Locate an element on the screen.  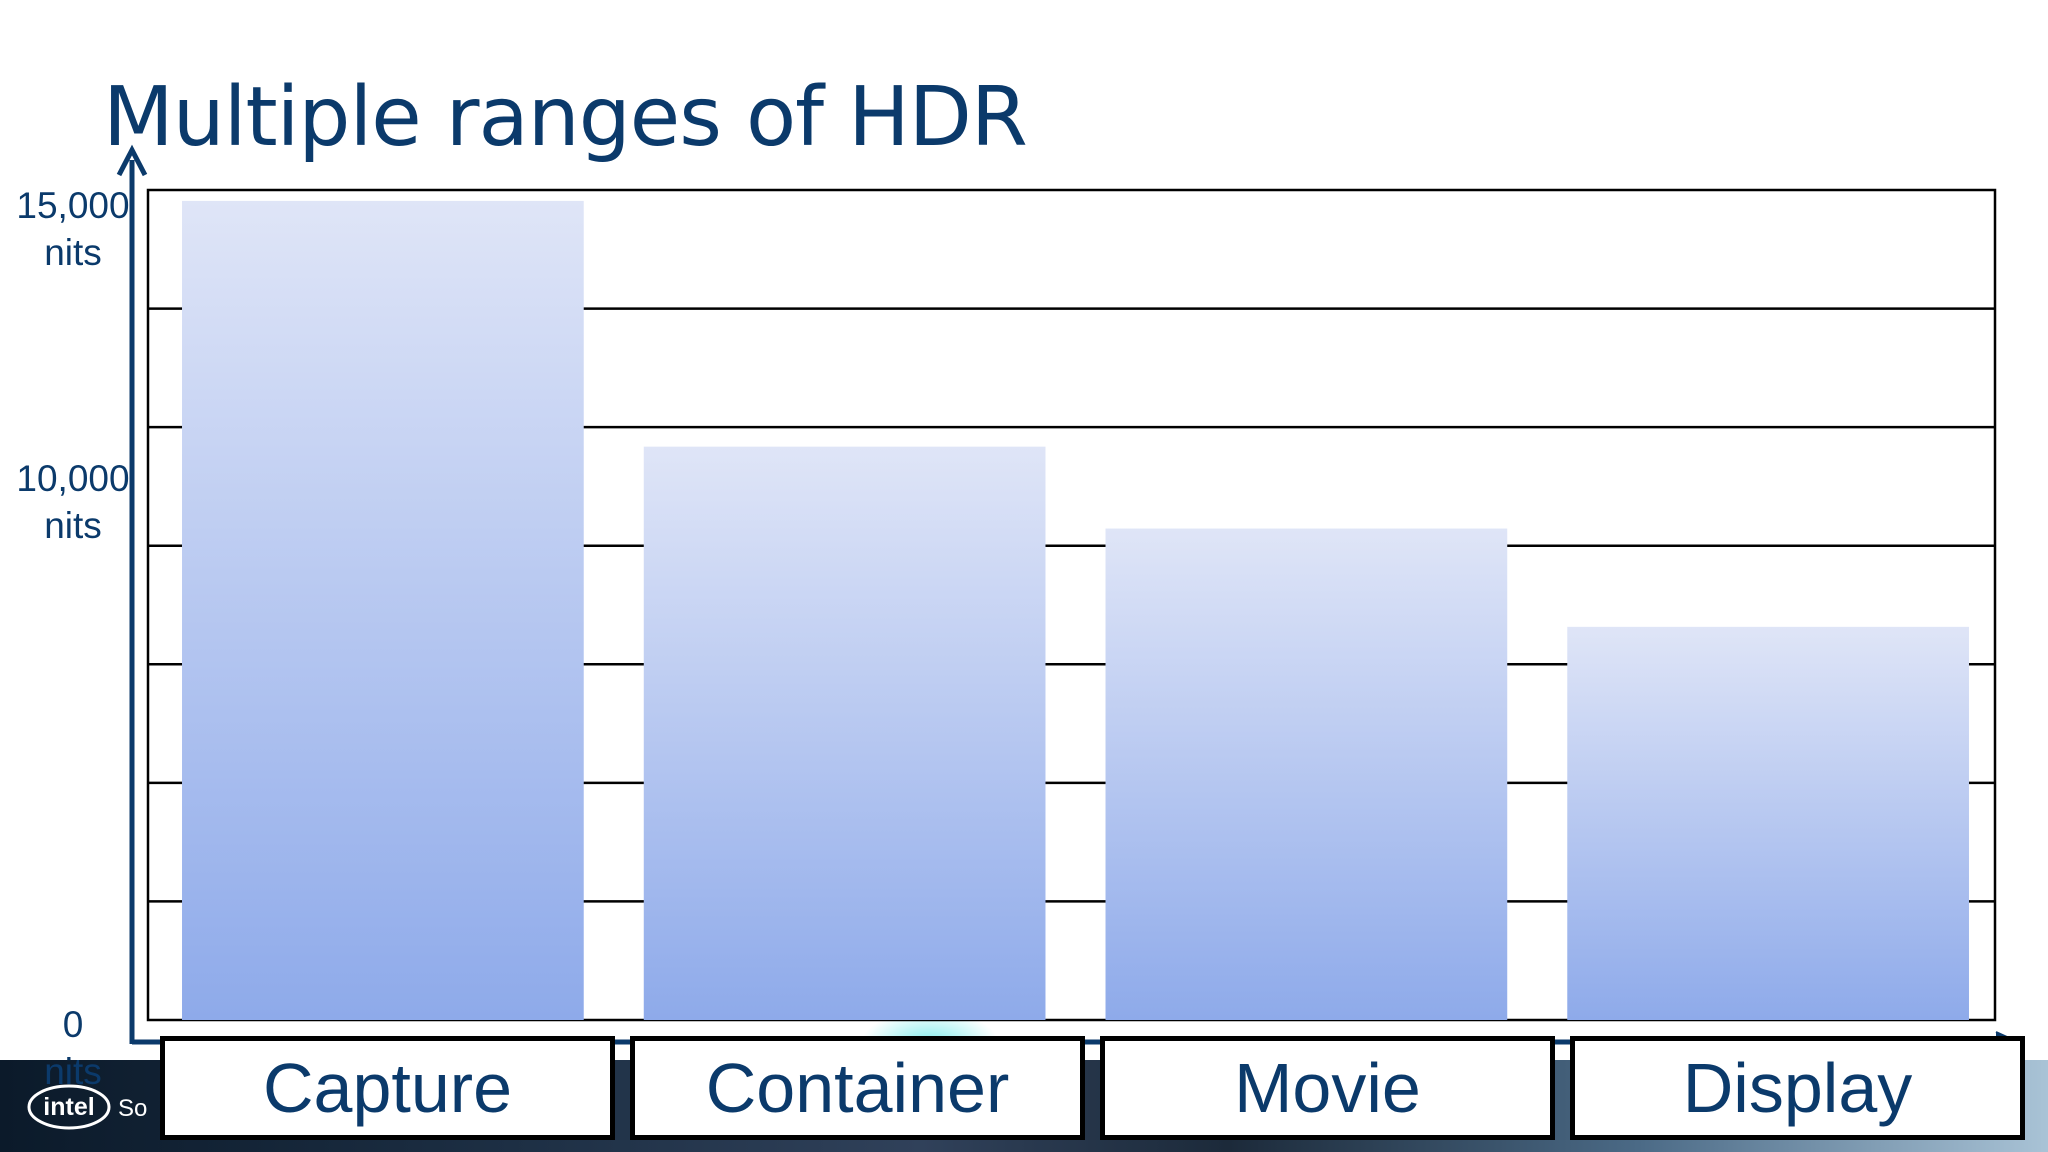
bar-display is located at coordinates (1768, 823).